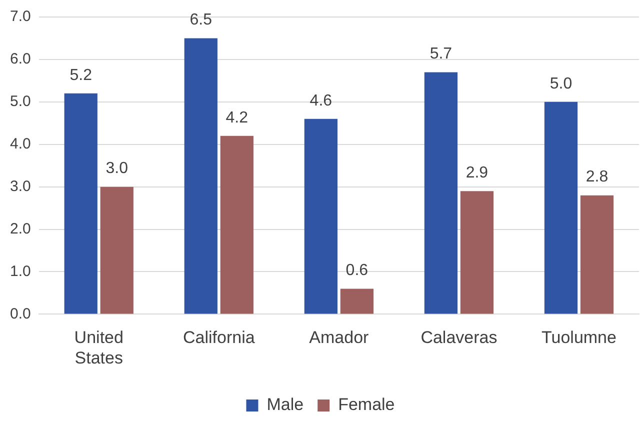 The image size is (643, 428). I want to click on legend-label: Female, so click(366, 404).